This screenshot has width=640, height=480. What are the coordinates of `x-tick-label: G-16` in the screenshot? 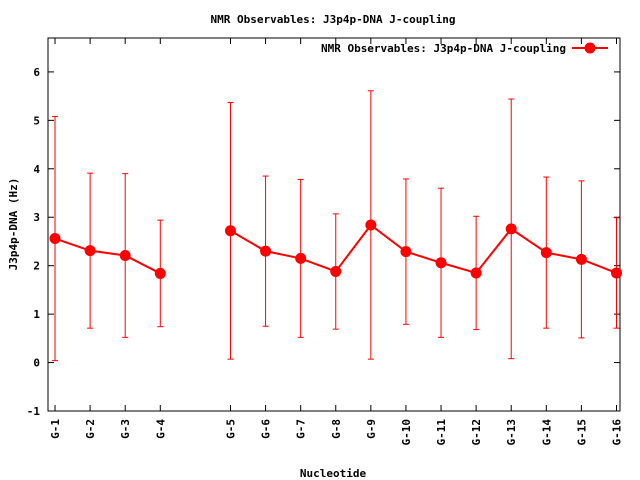 It's located at (616, 432).